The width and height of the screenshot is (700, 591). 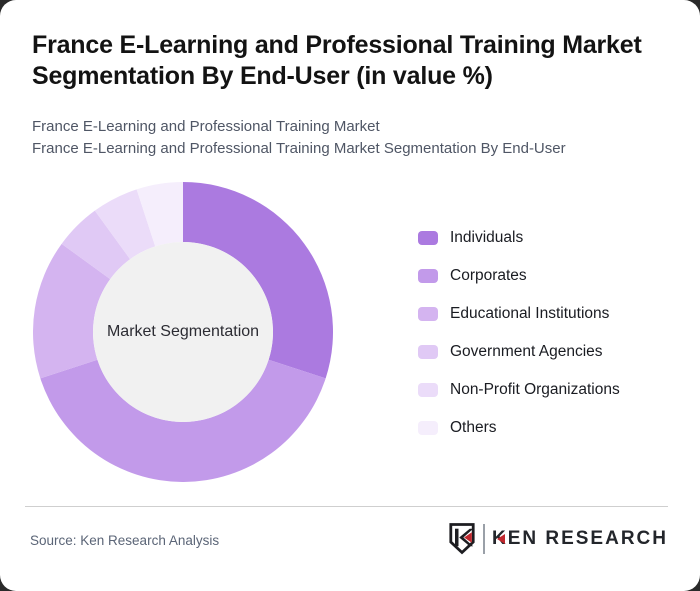 What do you see at coordinates (462, 539) in the screenshot?
I see `ken-research-shield-icon` at bounding box center [462, 539].